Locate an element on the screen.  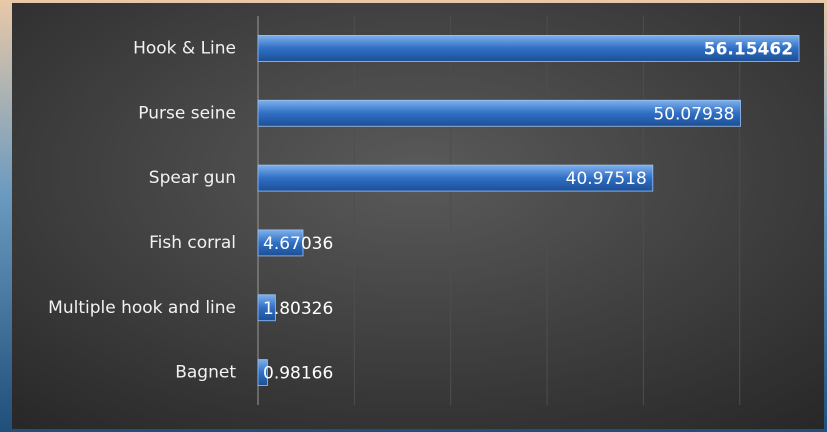
y-tick-label: Multiple hook and line is located at coordinates (142, 308).